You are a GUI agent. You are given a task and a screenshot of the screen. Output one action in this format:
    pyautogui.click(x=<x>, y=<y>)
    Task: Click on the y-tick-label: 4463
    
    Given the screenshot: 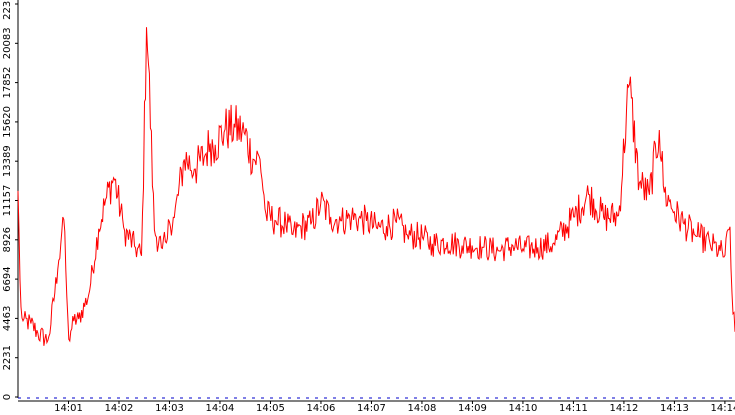 What is the action you would take?
    pyautogui.click(x=7, y=318)
    